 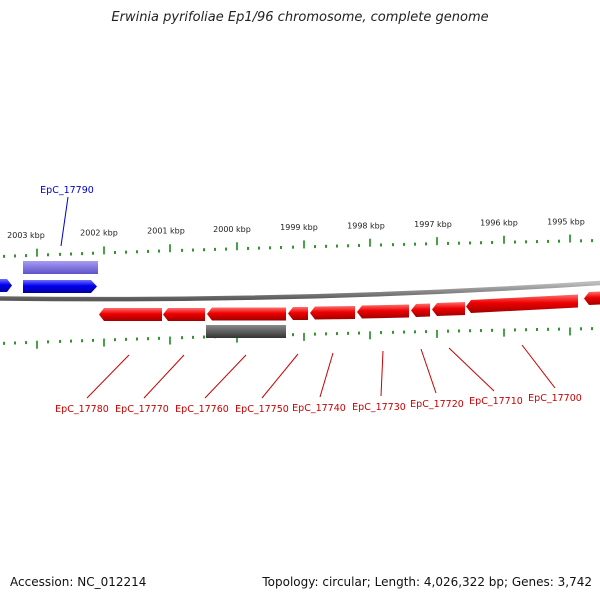 I want to click on scale-tick-label: 2003 kbp, so click(x=26, y=235).